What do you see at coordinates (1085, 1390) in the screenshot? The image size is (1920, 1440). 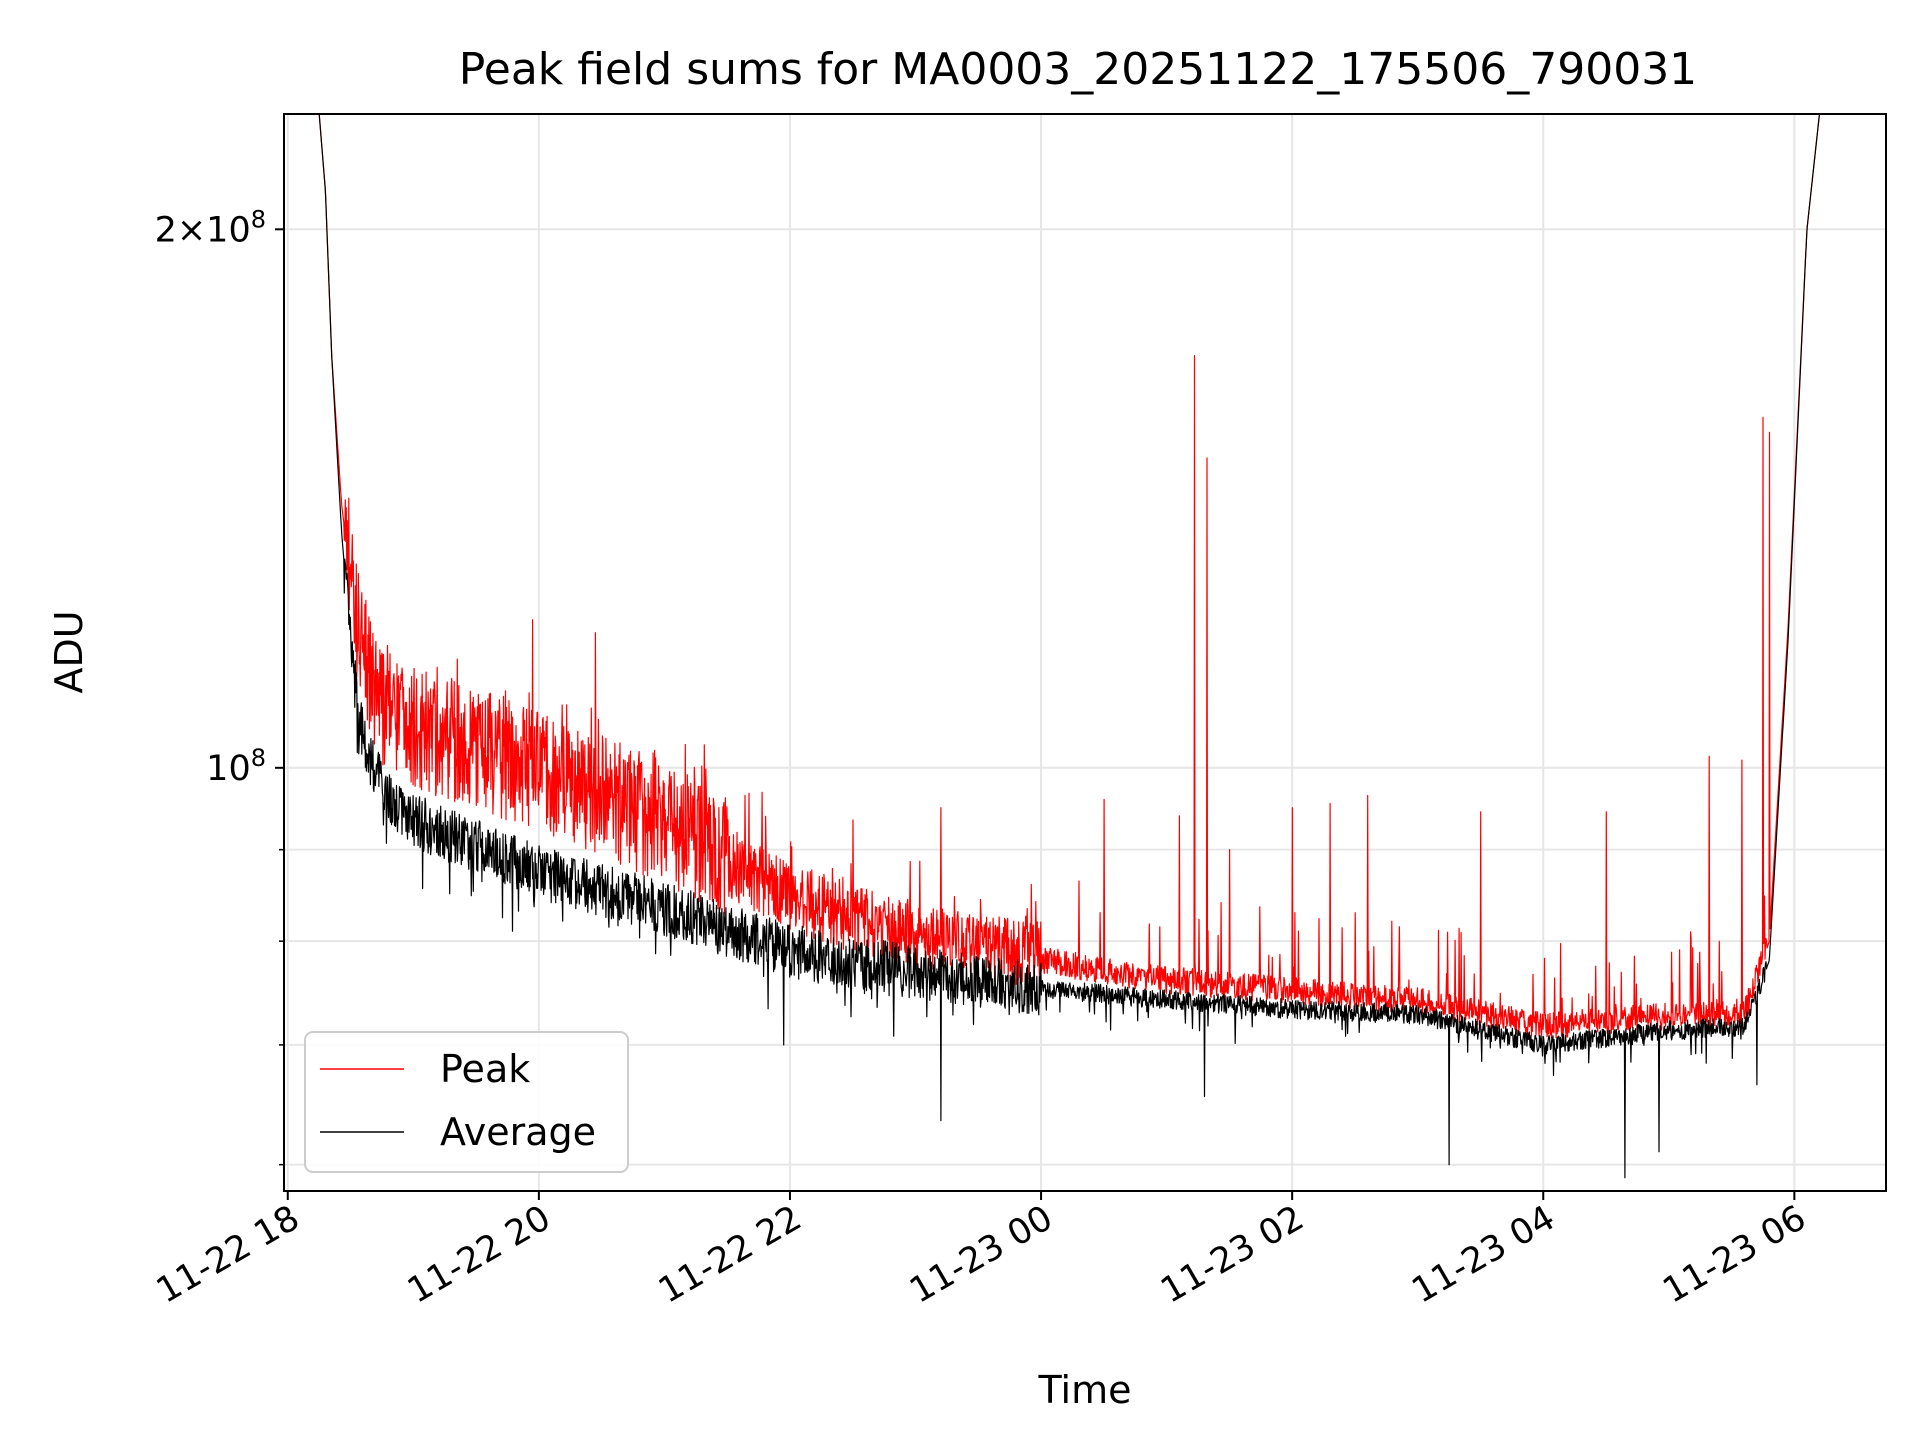 I see `x-axis-label: Time` at bounding box center [1085, 1390].